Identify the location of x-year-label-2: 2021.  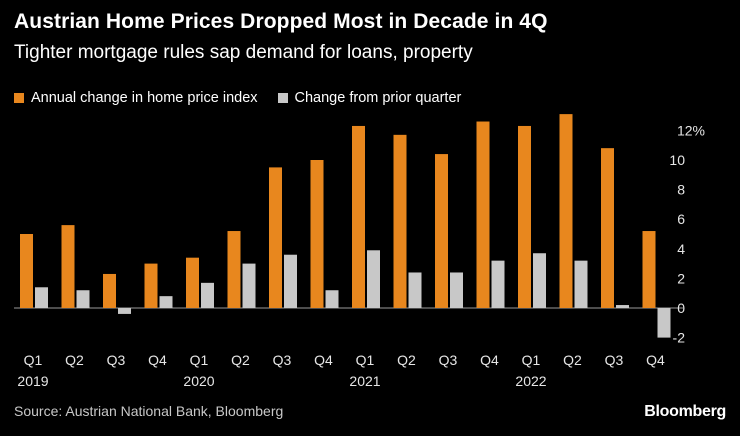
(364, 381).